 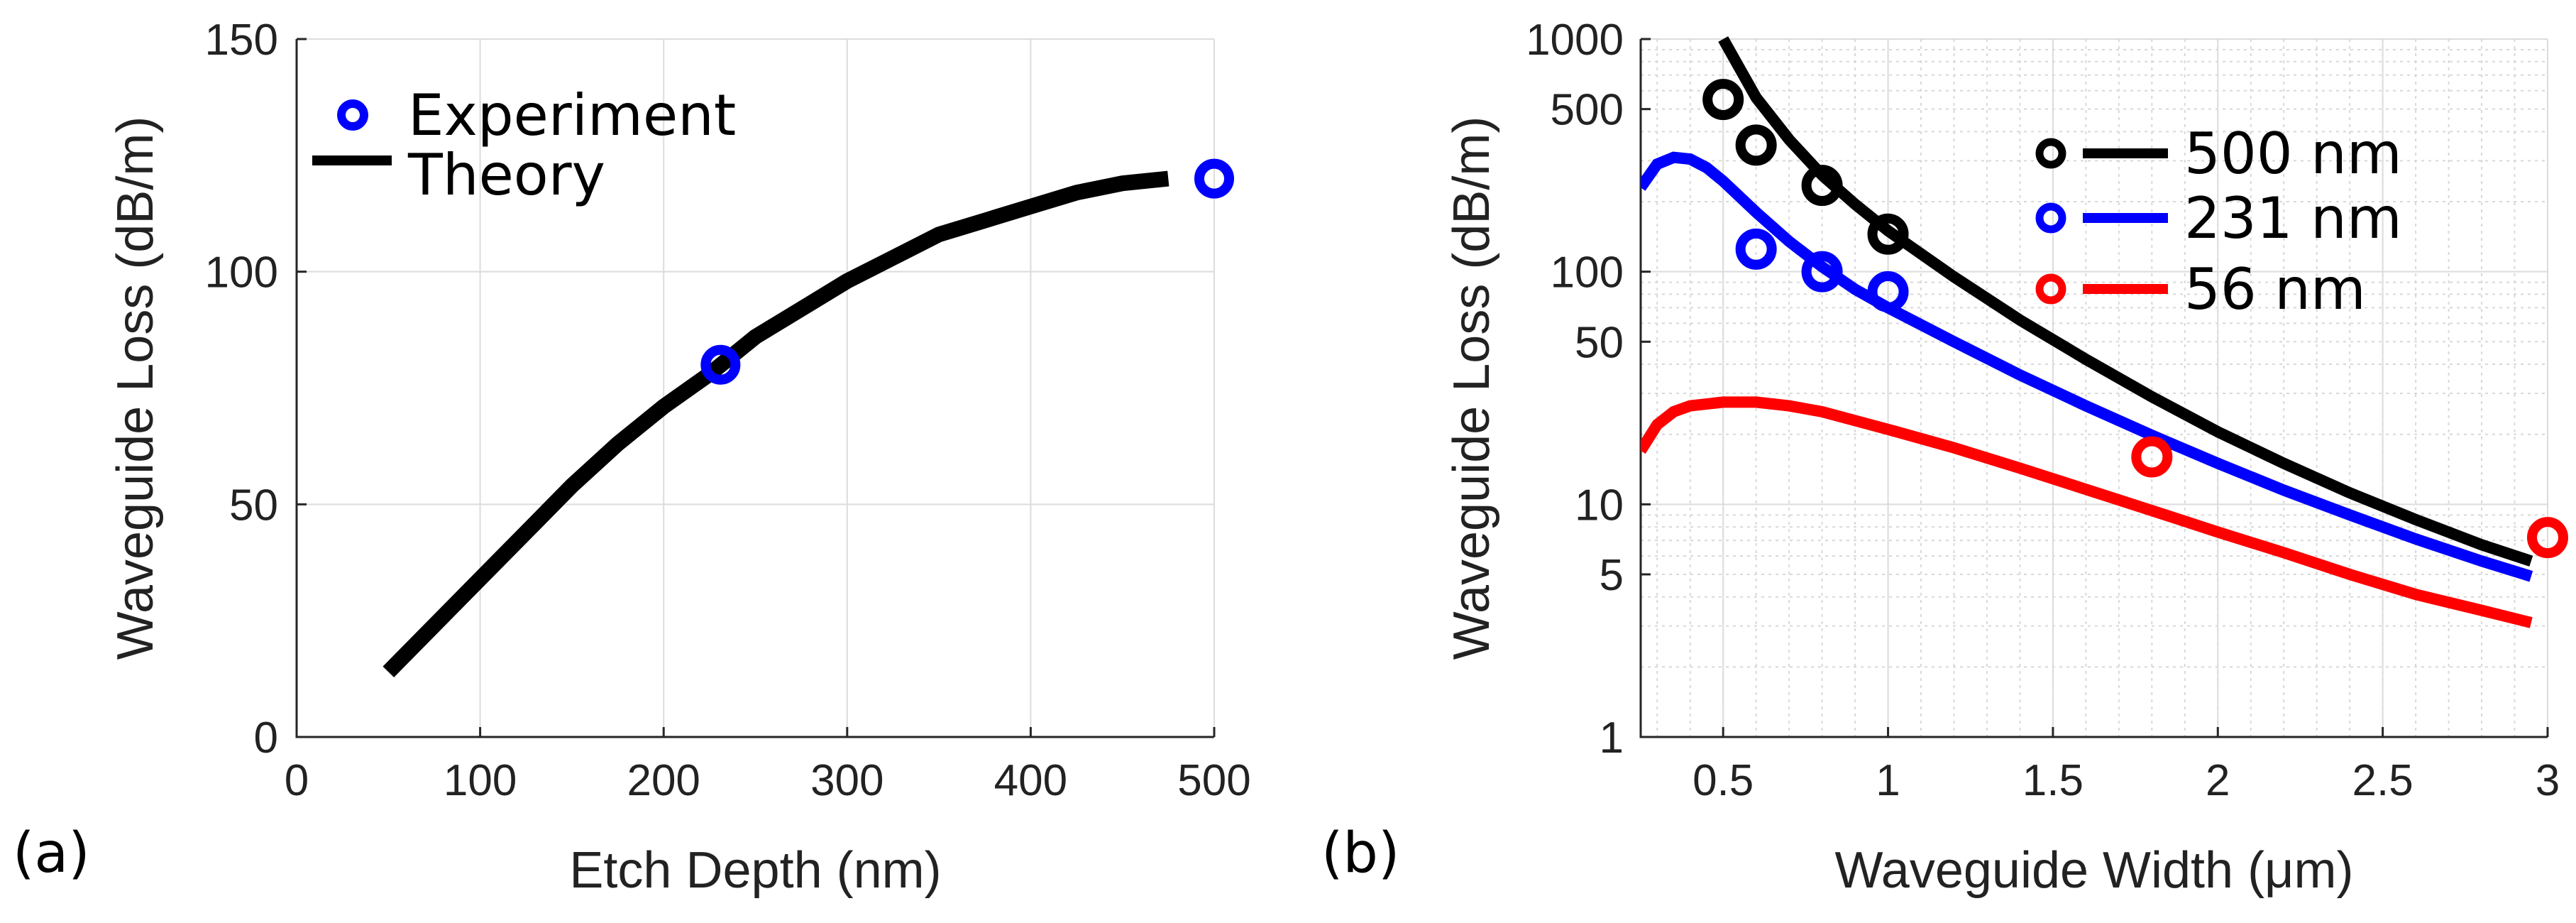 I want to click on legend-label-231-nm: 231 nm, so click(x=2293, y=218).